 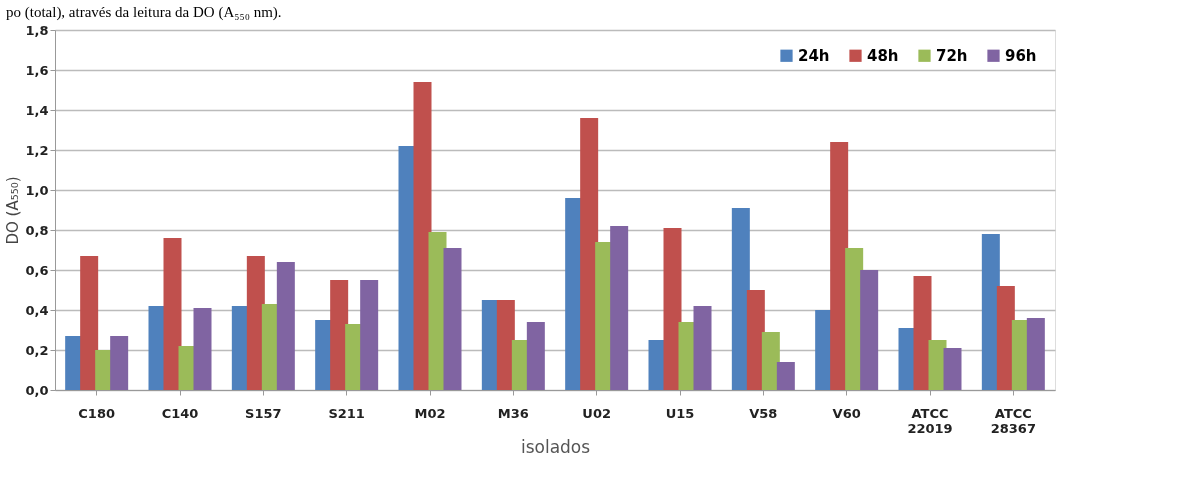 I want to click on y-tick-label: 0,0, so click(x=37, y=390).